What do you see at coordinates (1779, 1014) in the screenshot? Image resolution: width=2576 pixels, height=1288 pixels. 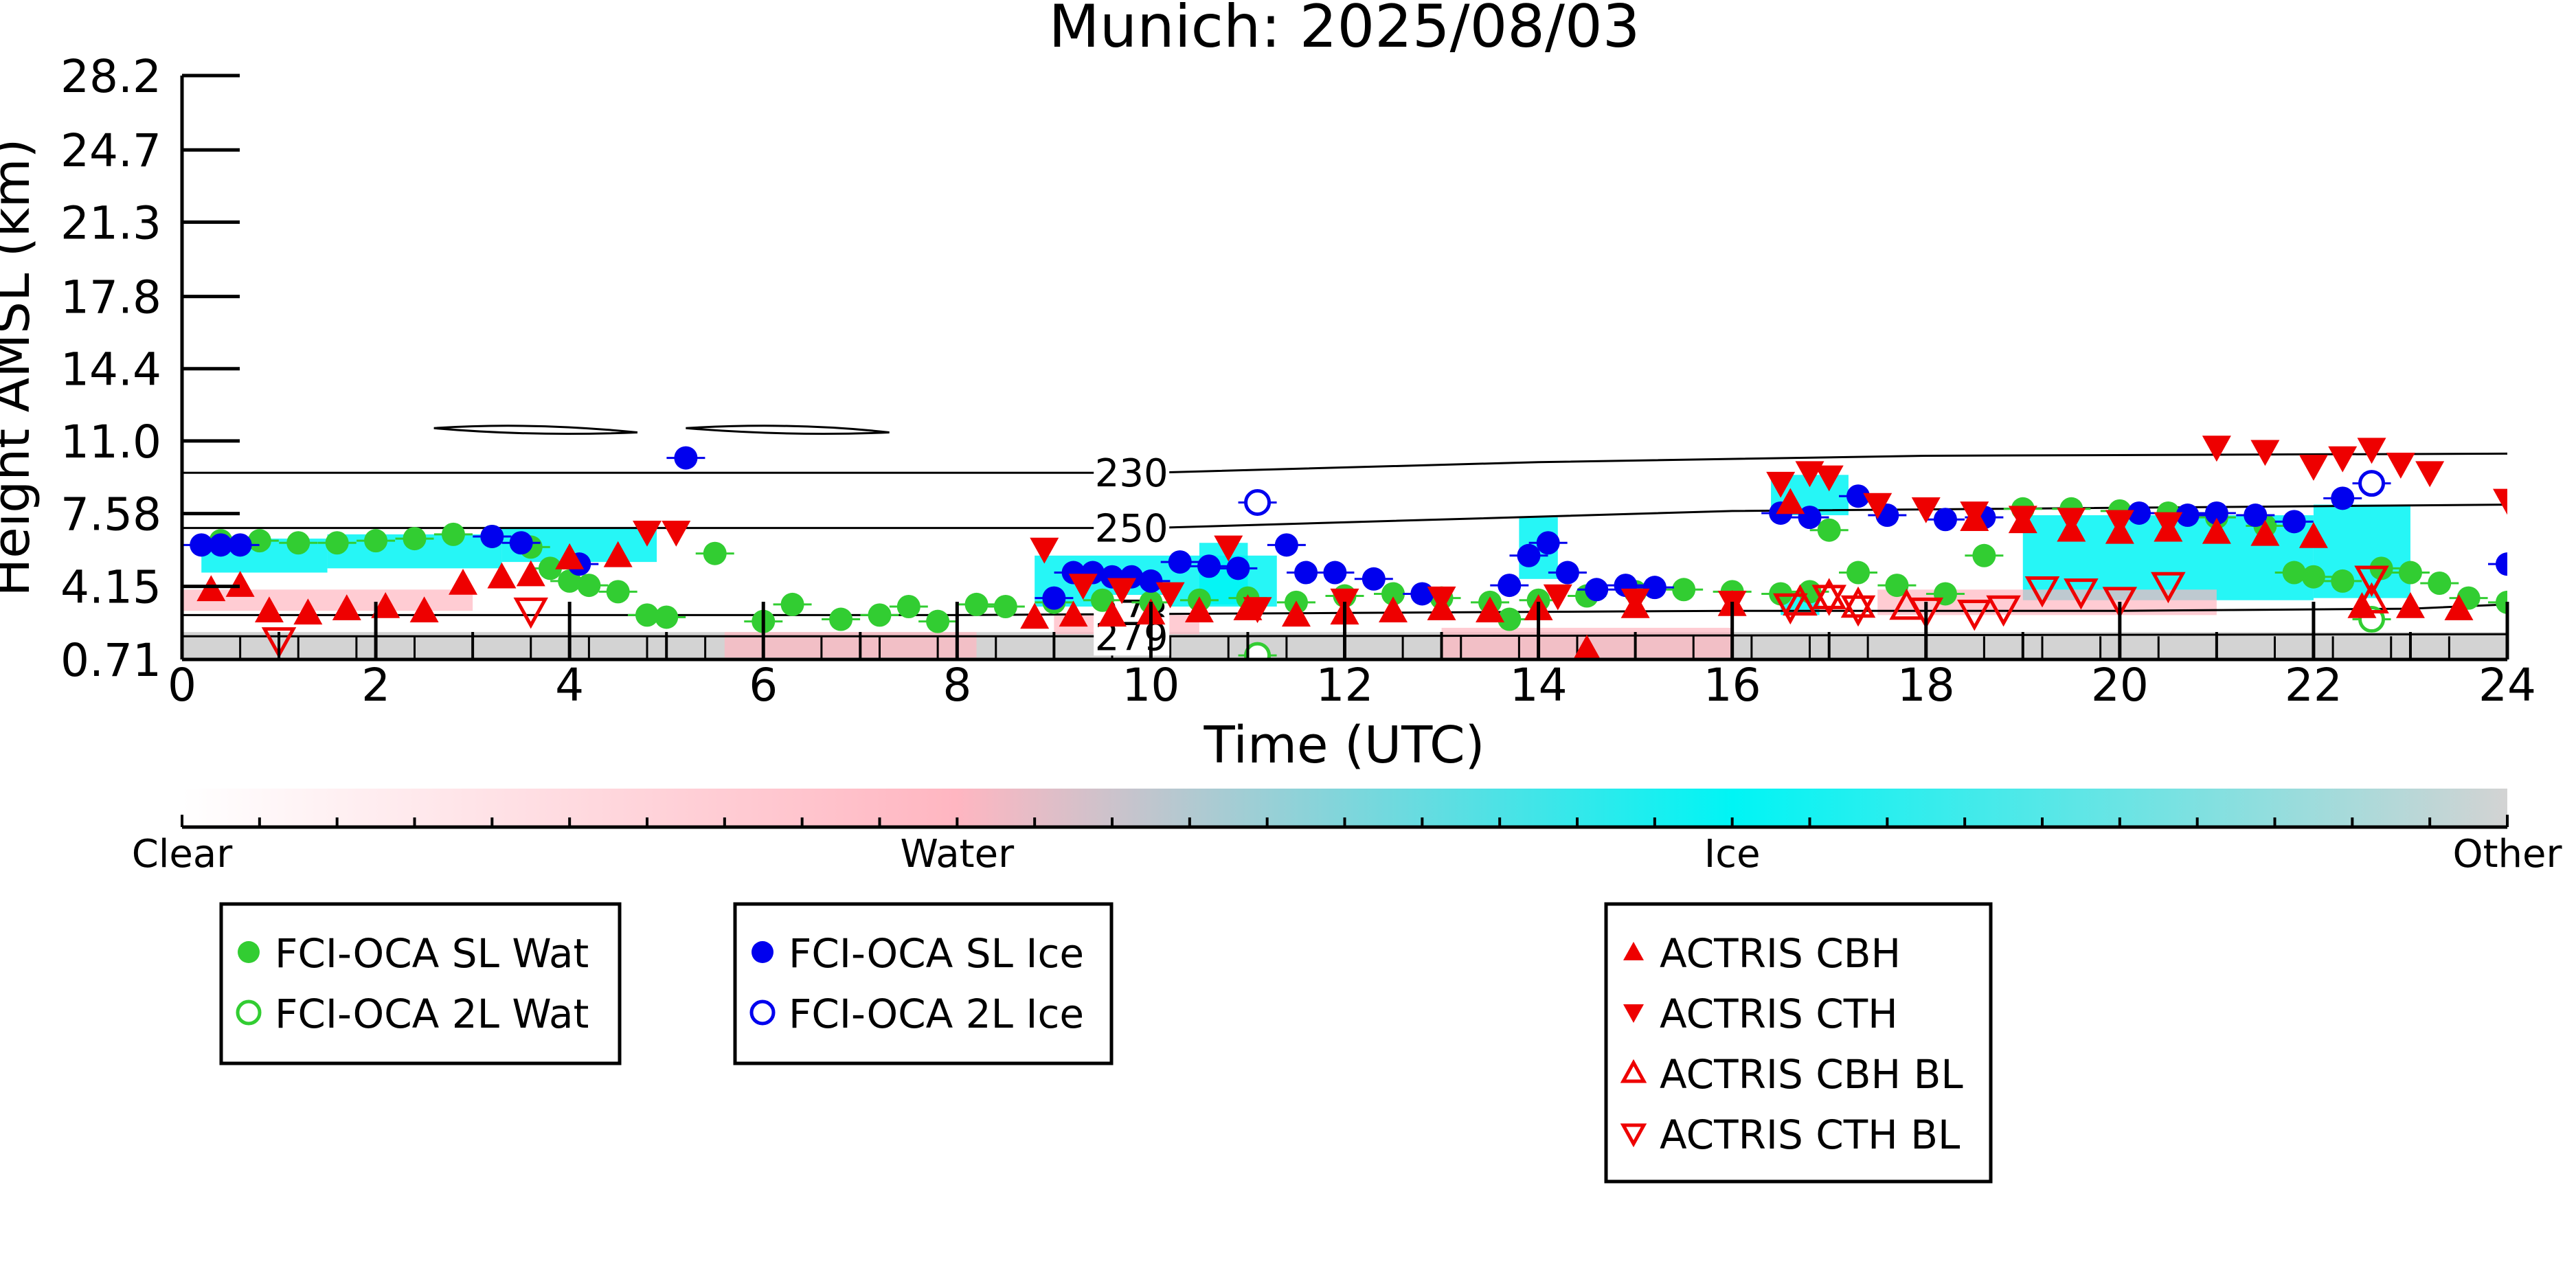 I see `legend-label: ACTRIS CTH` at bounding box center [1779, 1014].